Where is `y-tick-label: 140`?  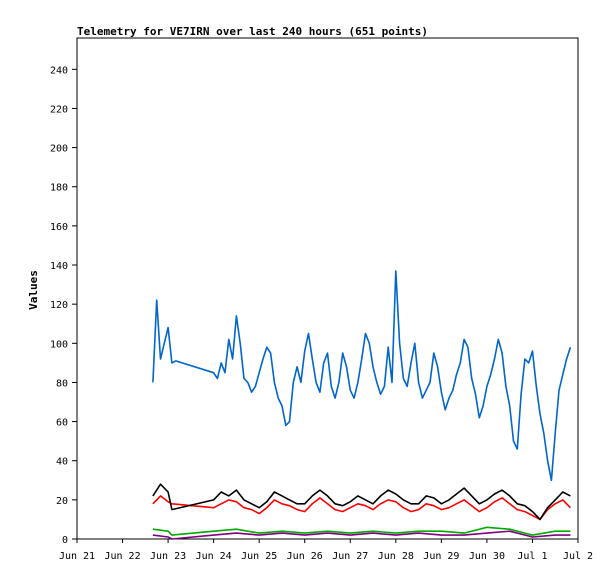
y-tick-label: 140 is located at coordinates (59, 266).